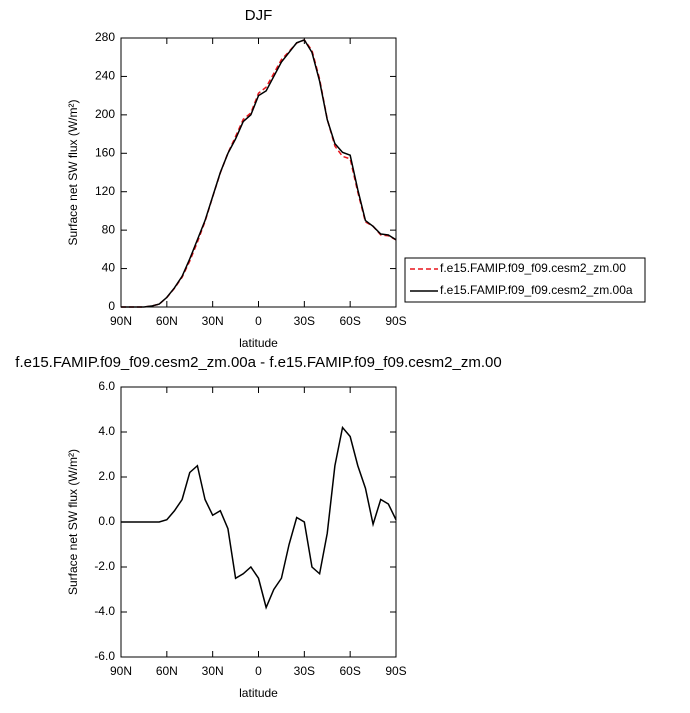 This screenshot has width=690, height=713. What do you see at coordinates (259, 15) in the screenshot?
I see `chart-title: DJF` at bounding box center [259, 15].